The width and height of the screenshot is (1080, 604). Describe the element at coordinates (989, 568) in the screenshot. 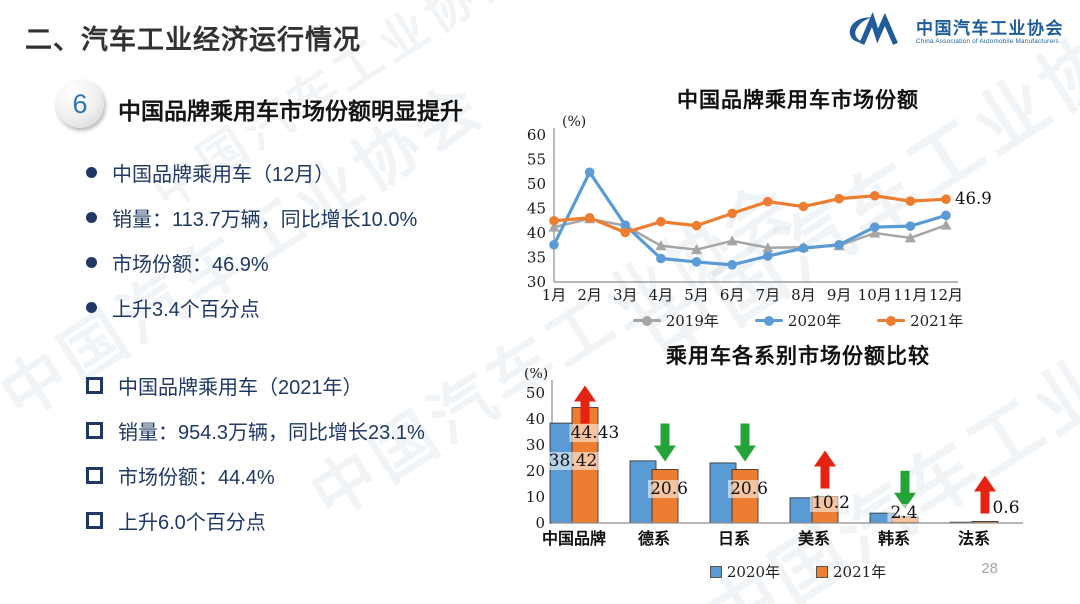

I see `page-number: 28` at that location.